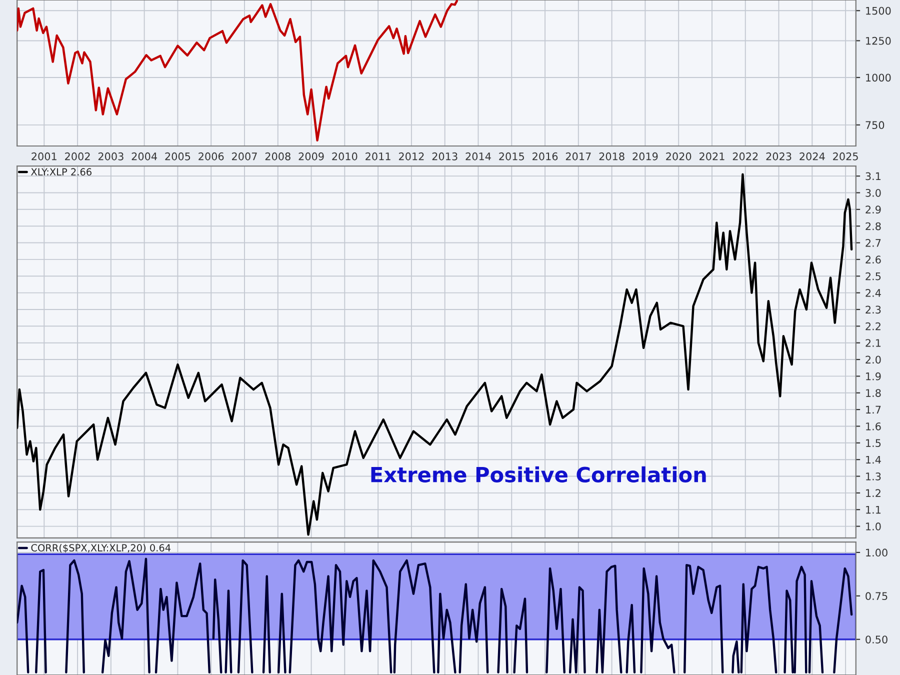 Image resolution: width=900 pixels, height=675 pixels. What do you see at coordinates (538, 474) in the screenshot?
I see `annotation: Extreme Positive Correlation` at bounding box center [538, 474].